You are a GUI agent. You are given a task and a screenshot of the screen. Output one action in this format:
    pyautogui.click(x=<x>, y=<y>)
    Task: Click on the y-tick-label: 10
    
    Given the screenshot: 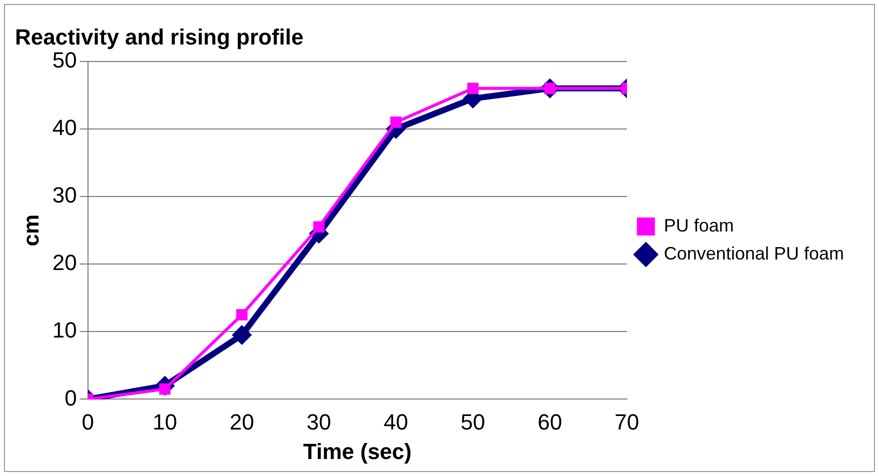 What is the action you would take?
    pyautogui.click(x=64, y=330)
    